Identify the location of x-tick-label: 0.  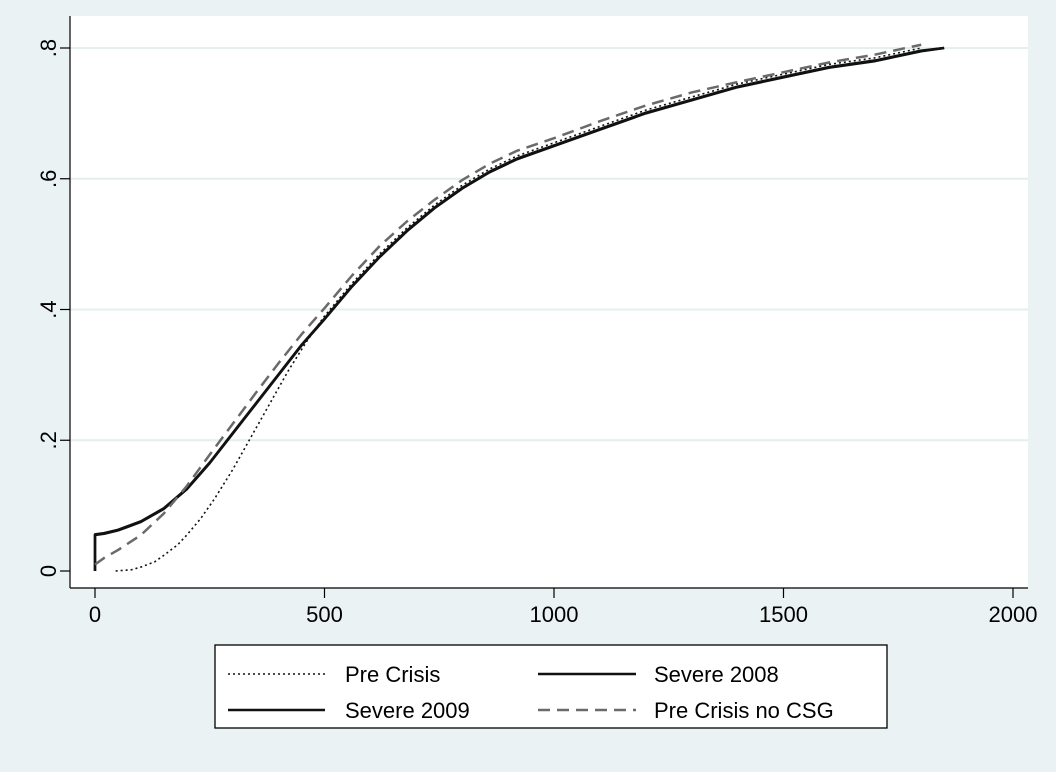
(95, 614).